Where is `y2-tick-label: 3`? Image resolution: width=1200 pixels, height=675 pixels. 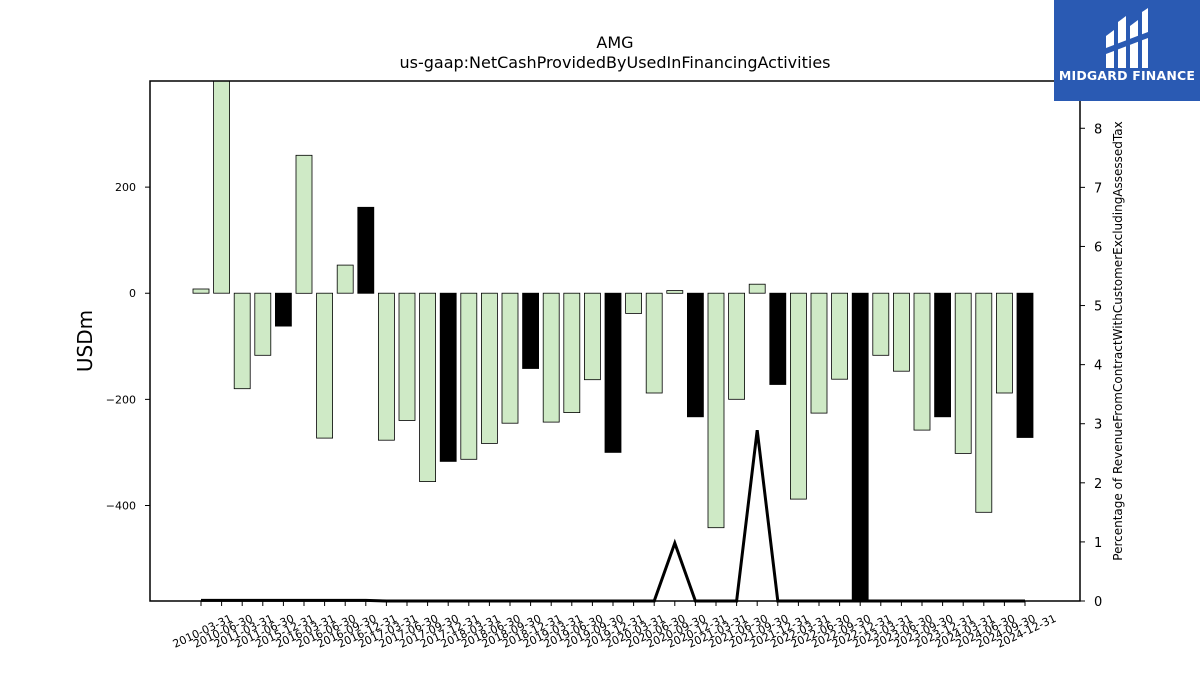
y2-tick-label: 3 is located at coordinates (1098, 425).